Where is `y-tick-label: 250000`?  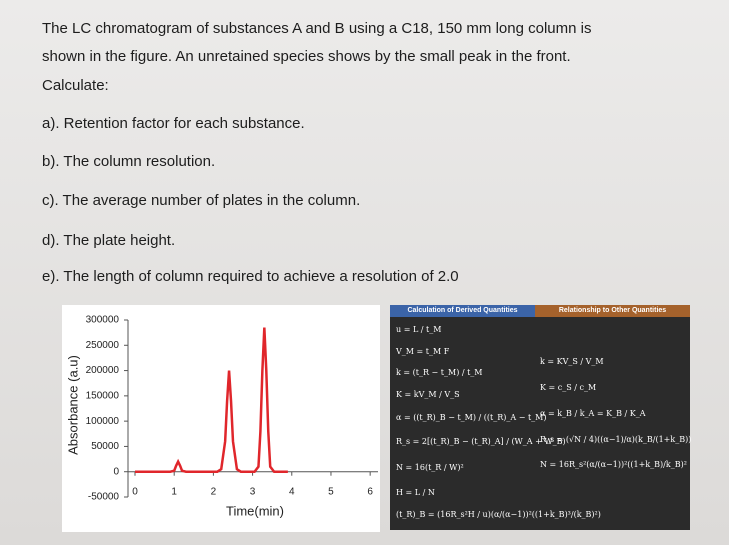
y-tick-label: 250000 is located at coordinates (103, 345).